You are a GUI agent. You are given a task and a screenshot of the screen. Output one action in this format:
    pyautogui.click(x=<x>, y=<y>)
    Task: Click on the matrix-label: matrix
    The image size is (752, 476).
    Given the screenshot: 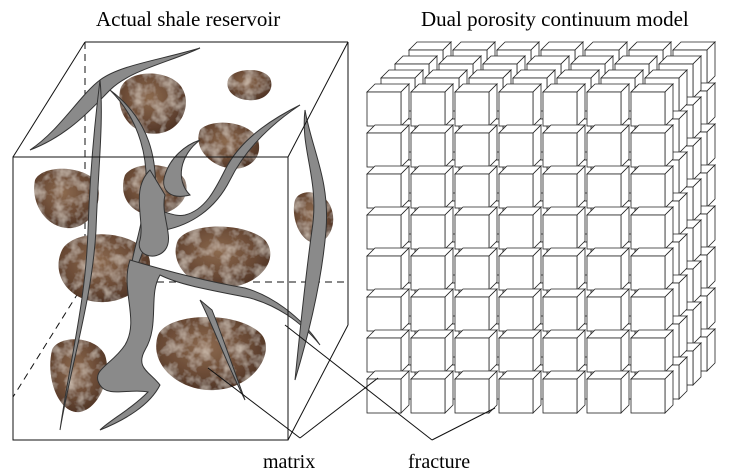 What is the action you would take?
    pyautogui.click(x=289, y=462)
    